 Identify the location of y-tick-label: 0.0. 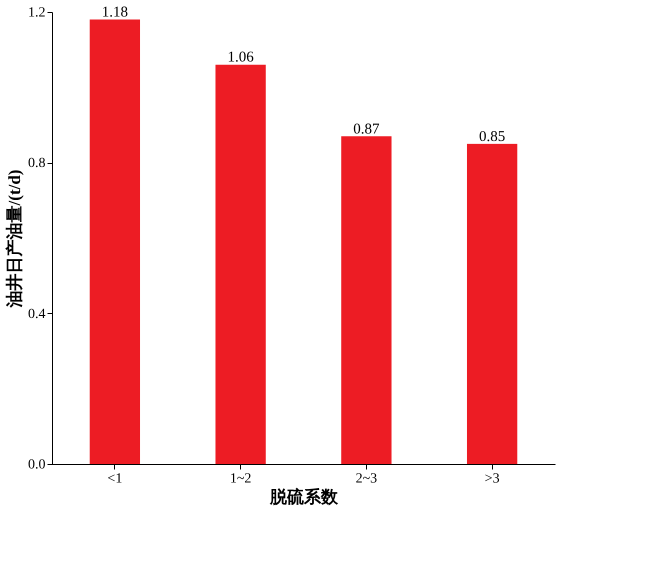
(37, 465).